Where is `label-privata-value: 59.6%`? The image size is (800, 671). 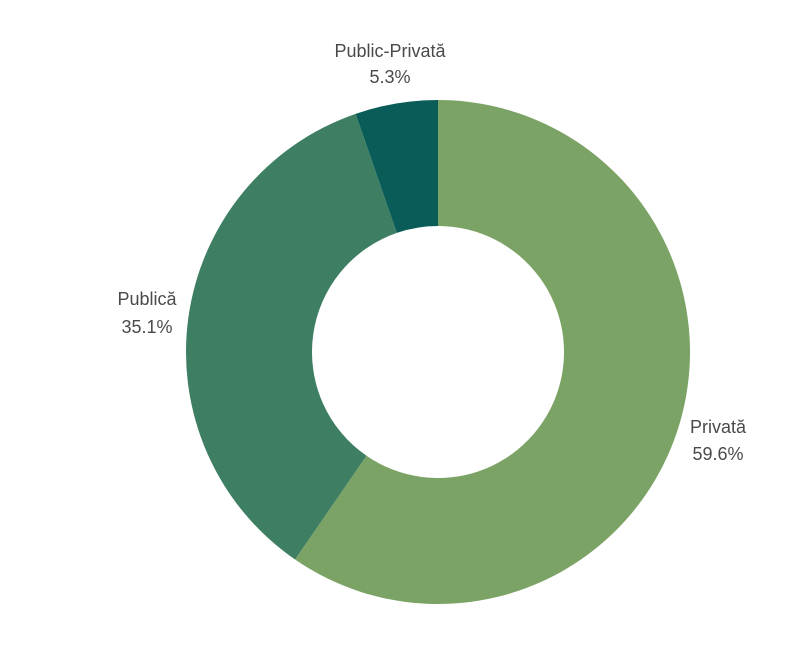 label-privata-value: 59.6% is located at coordinates (717, 454).